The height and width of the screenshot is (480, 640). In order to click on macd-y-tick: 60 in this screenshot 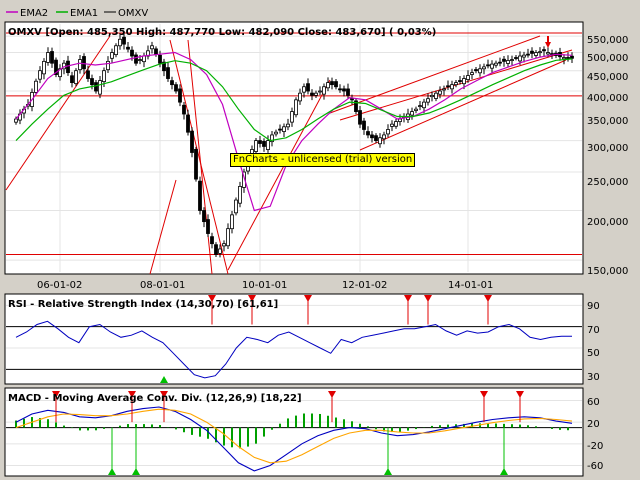, I will do `click(593, 402)`.